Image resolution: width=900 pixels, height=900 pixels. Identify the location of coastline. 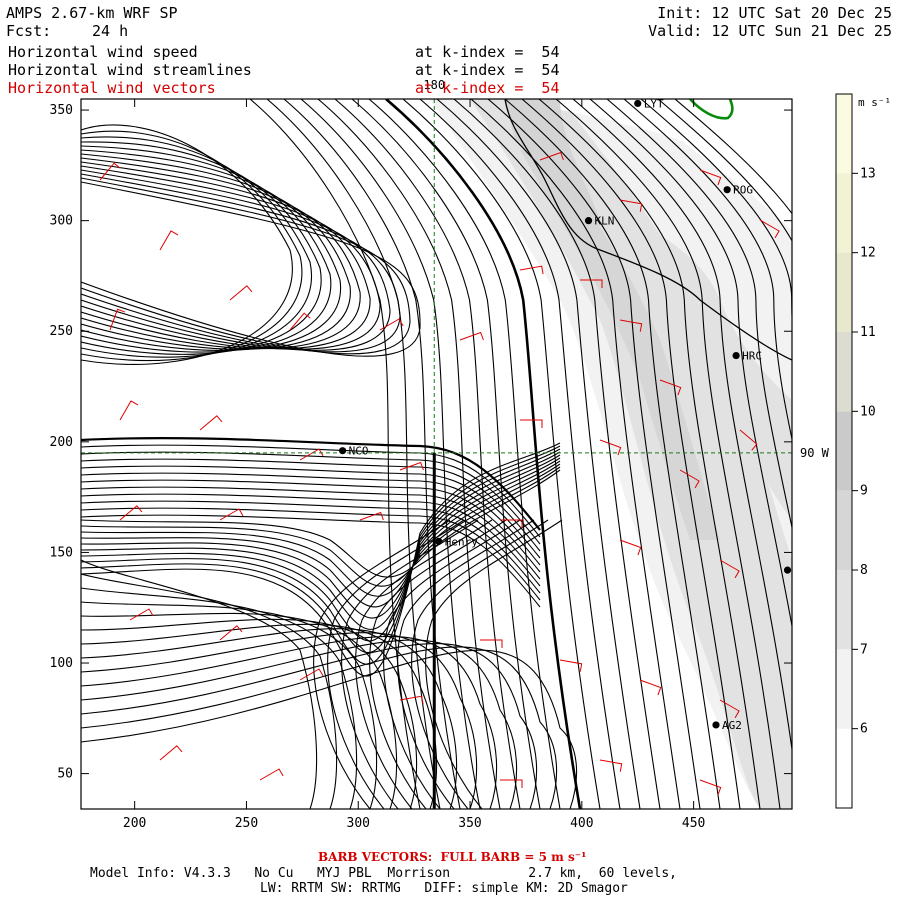
(648, 230).